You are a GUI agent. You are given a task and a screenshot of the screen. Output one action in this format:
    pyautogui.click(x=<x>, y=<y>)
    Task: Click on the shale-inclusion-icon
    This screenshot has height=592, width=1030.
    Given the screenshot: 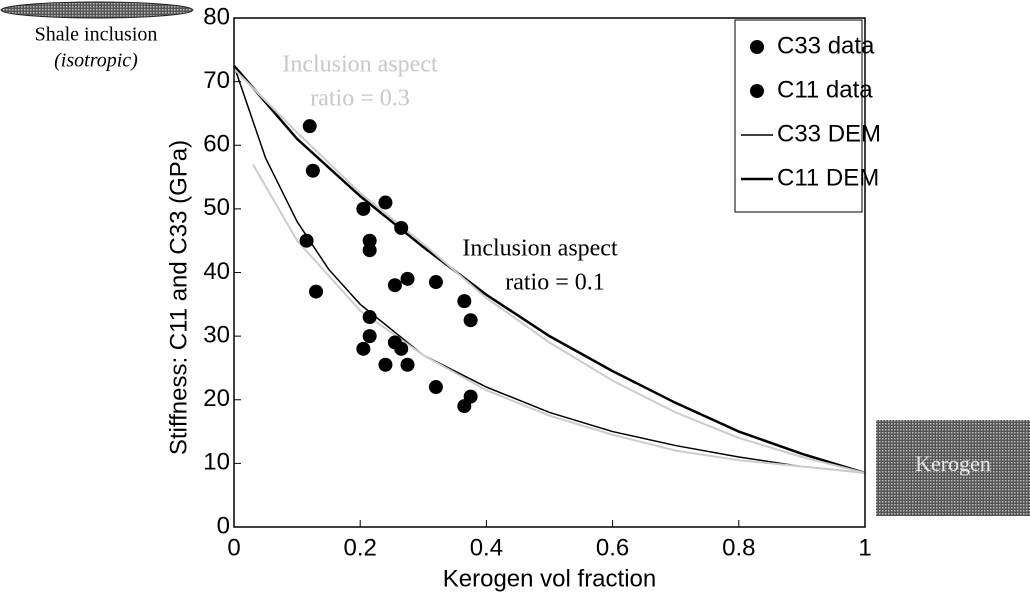 What is the action you would take?
    pyautogui.click(x=97, y=10)
    